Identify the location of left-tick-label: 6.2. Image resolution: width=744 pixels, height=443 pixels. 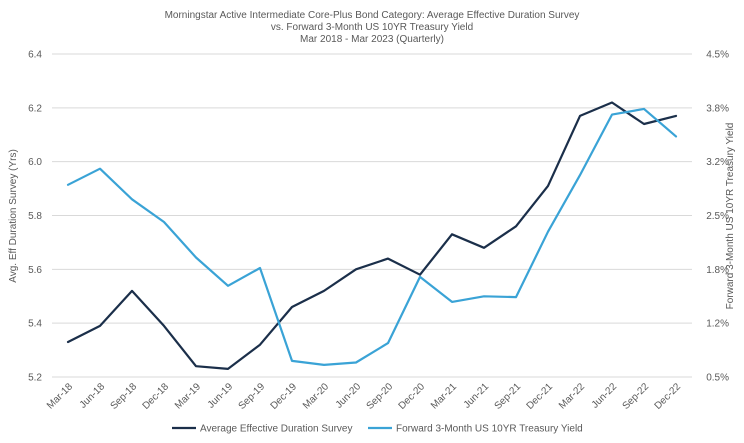
(35, 108).